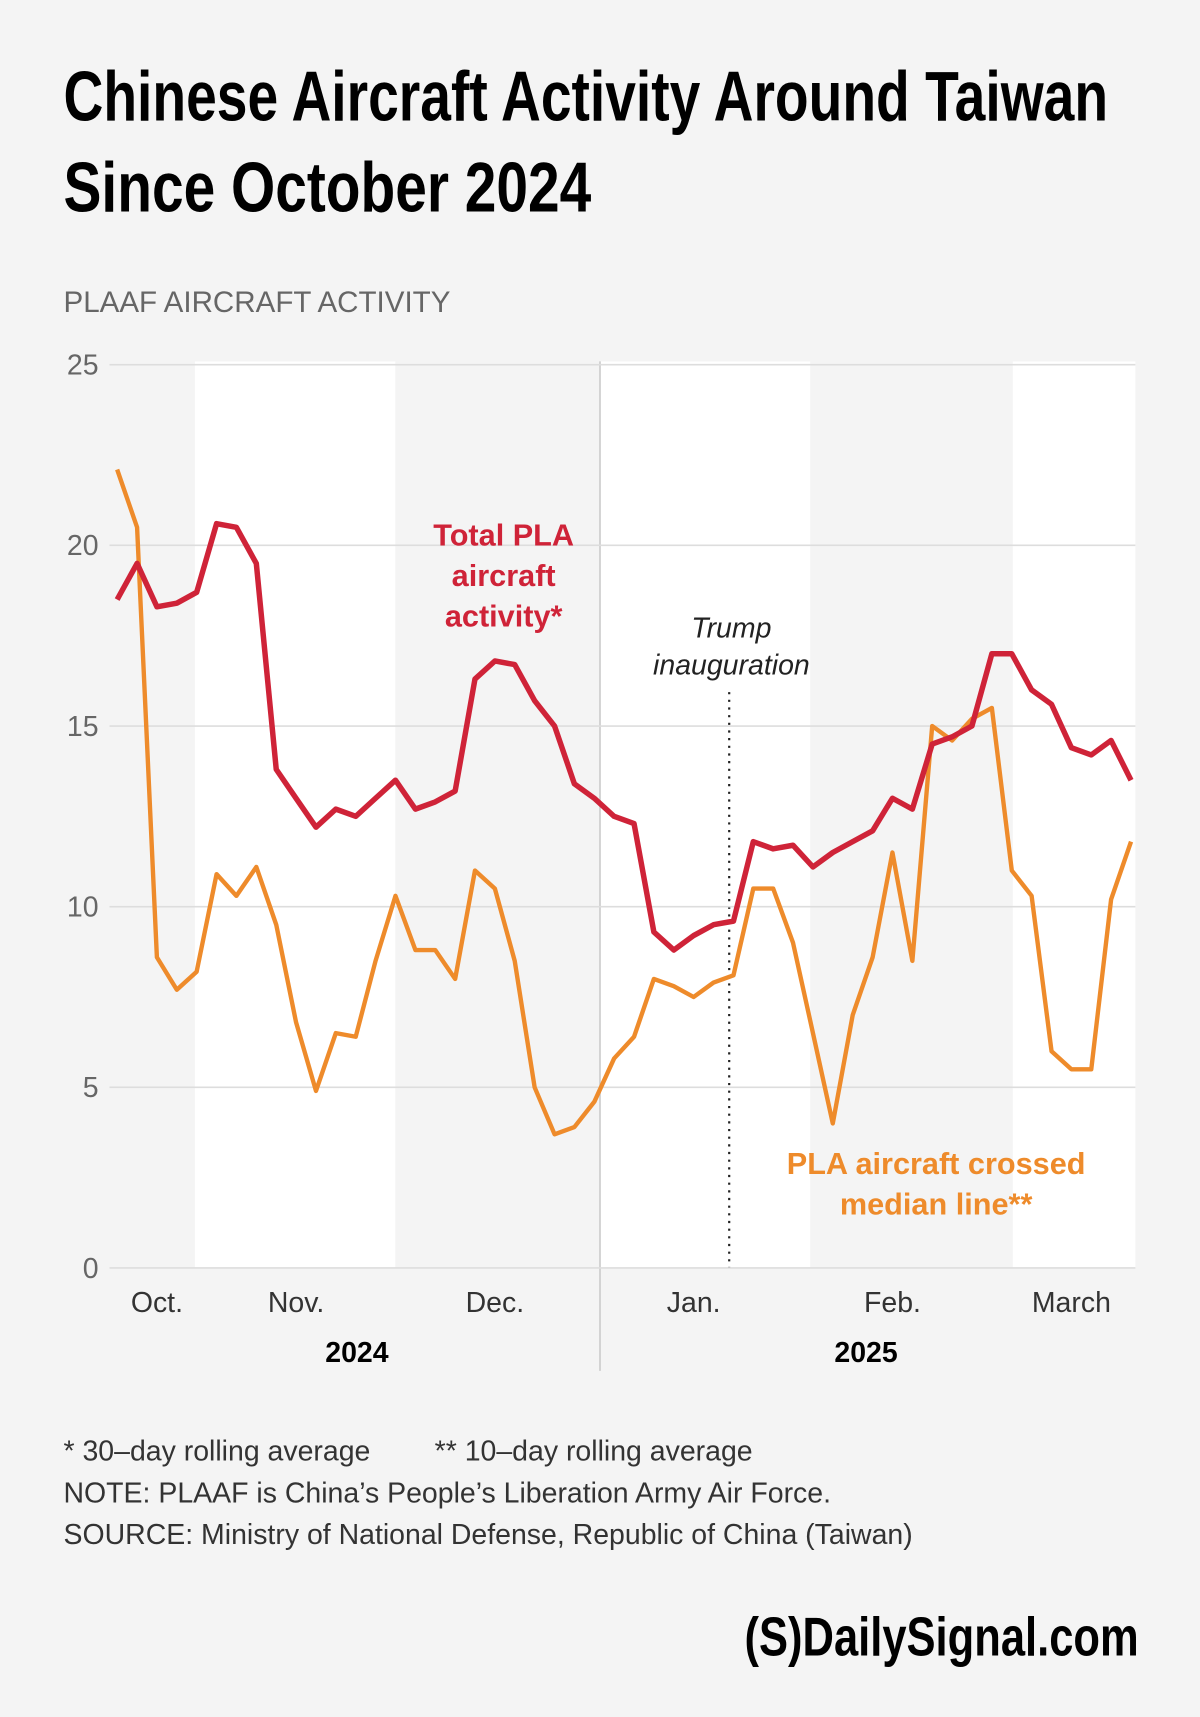 Image resolution: width=1200 pixels, height=1717 pixels. Describe the element at coordinates (594, 1452) in the screenshot. I see `footnote: ** 10–day rolling average` at that location.